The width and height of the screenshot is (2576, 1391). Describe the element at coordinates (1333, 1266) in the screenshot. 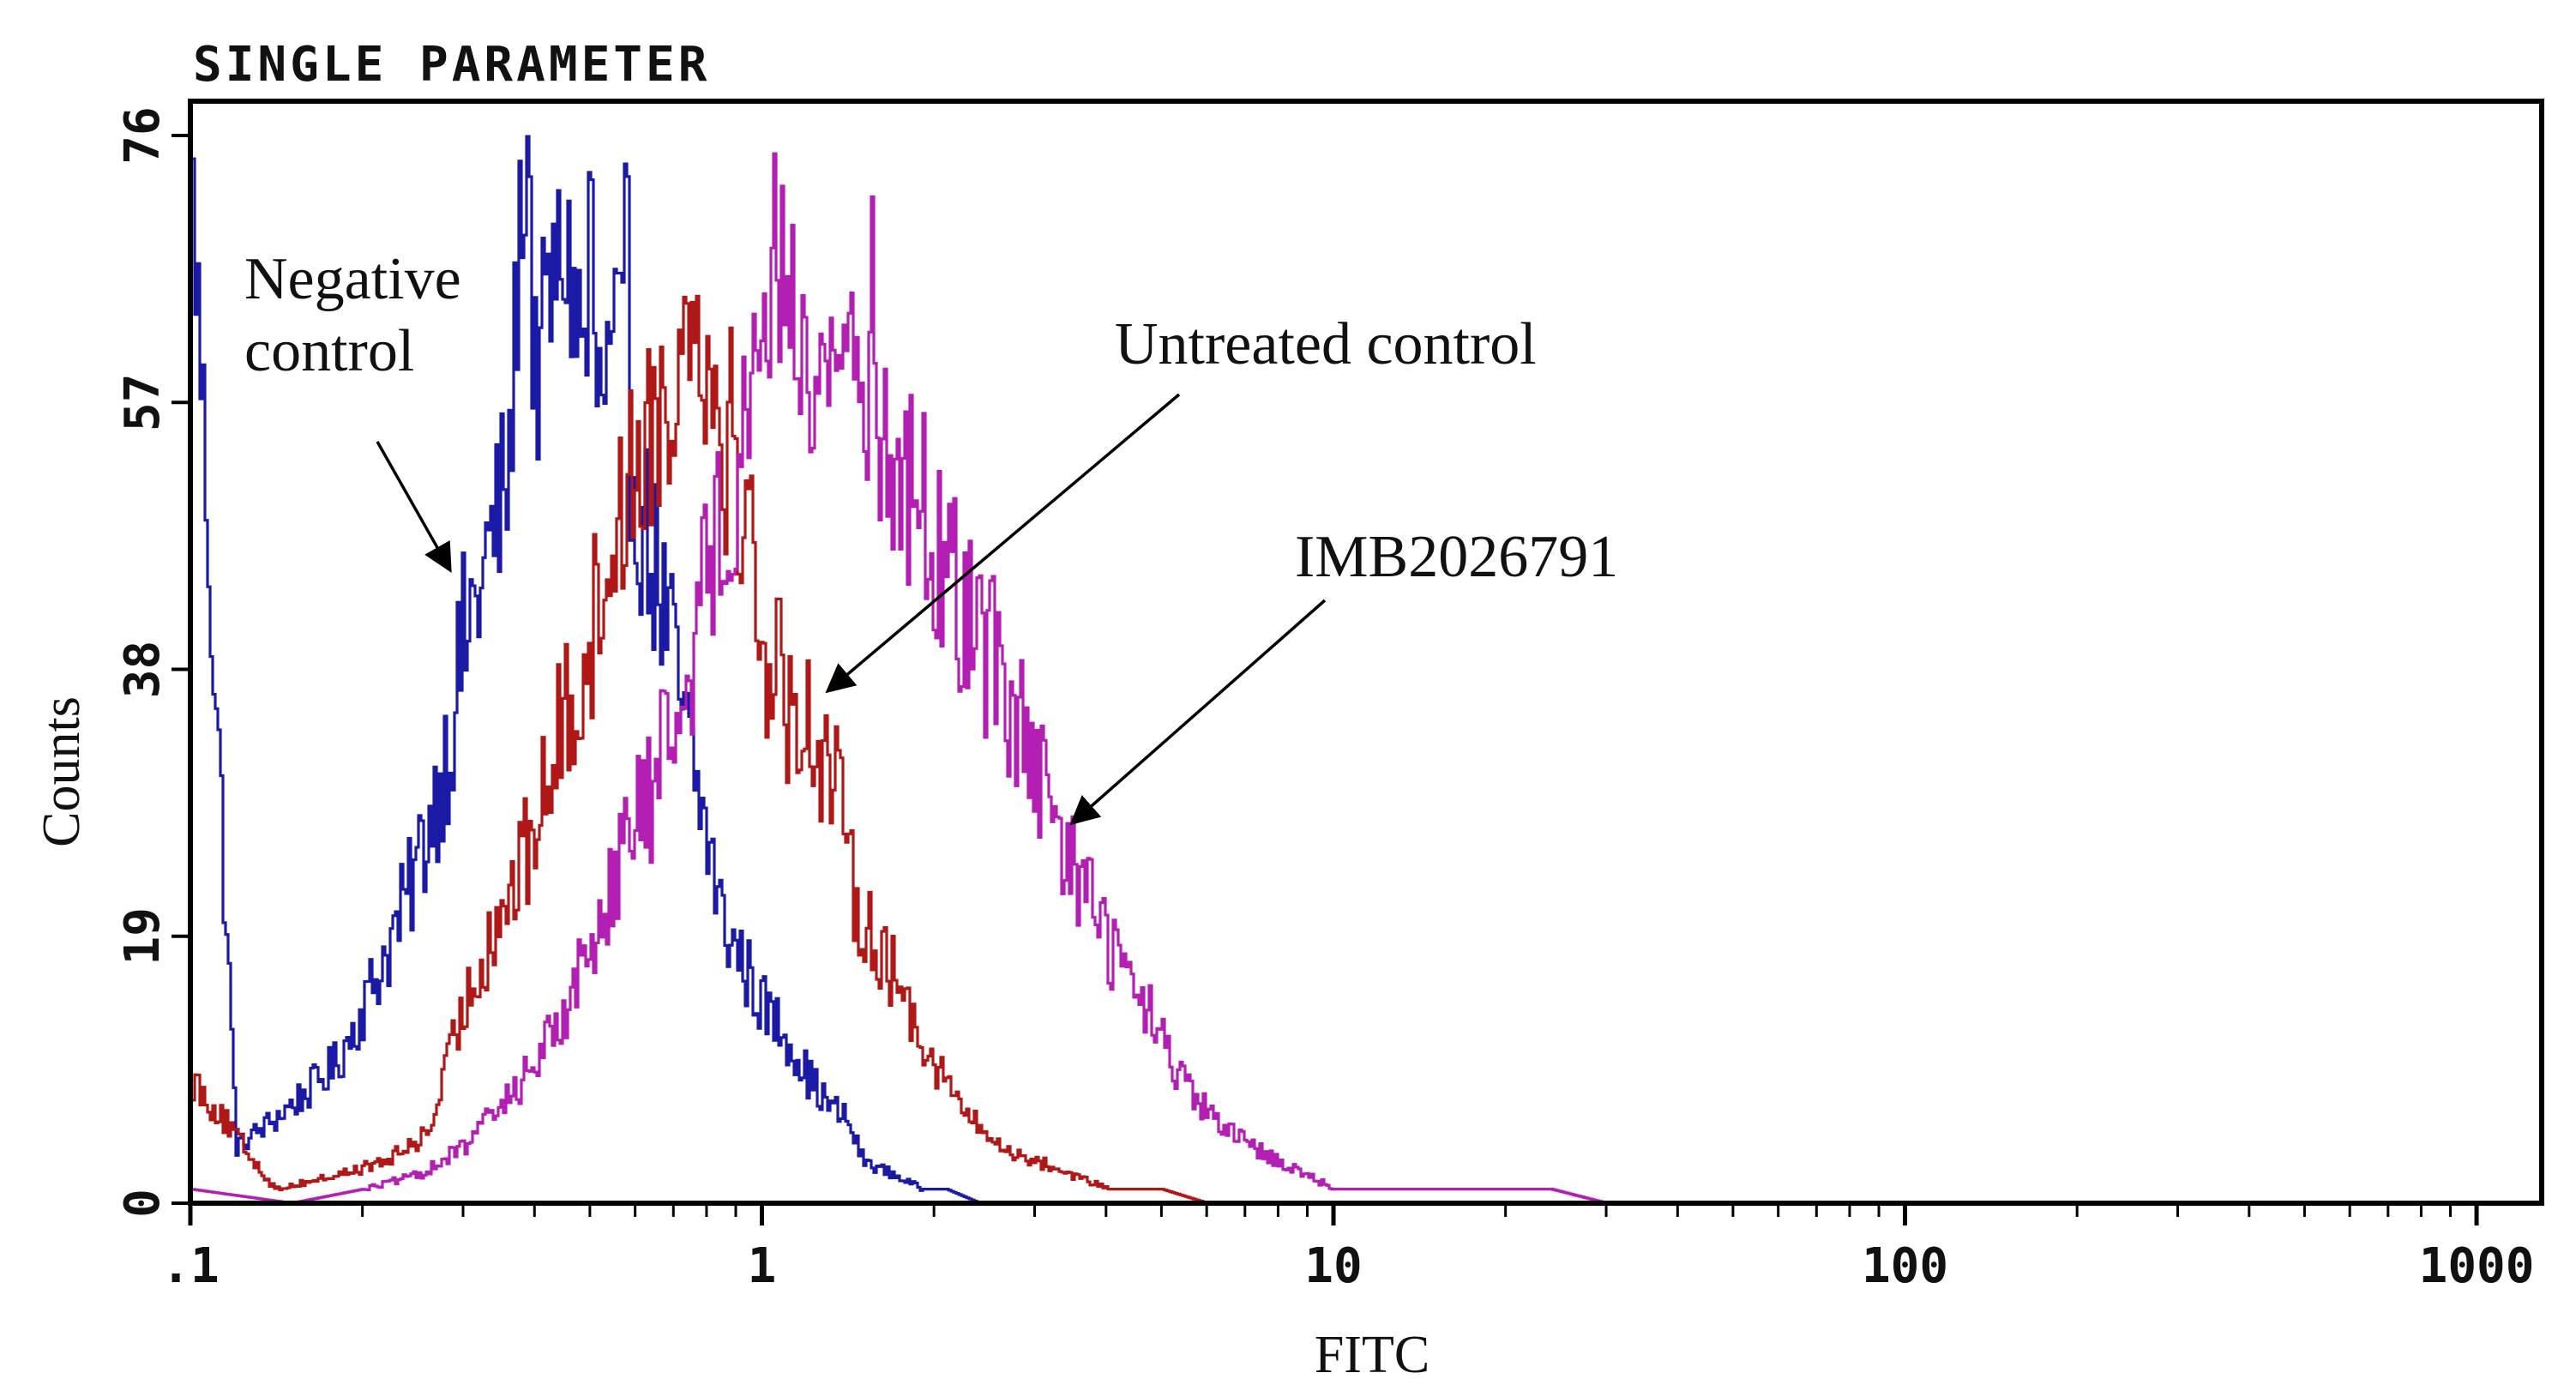

I see `x-tick-label: 10` at that location.